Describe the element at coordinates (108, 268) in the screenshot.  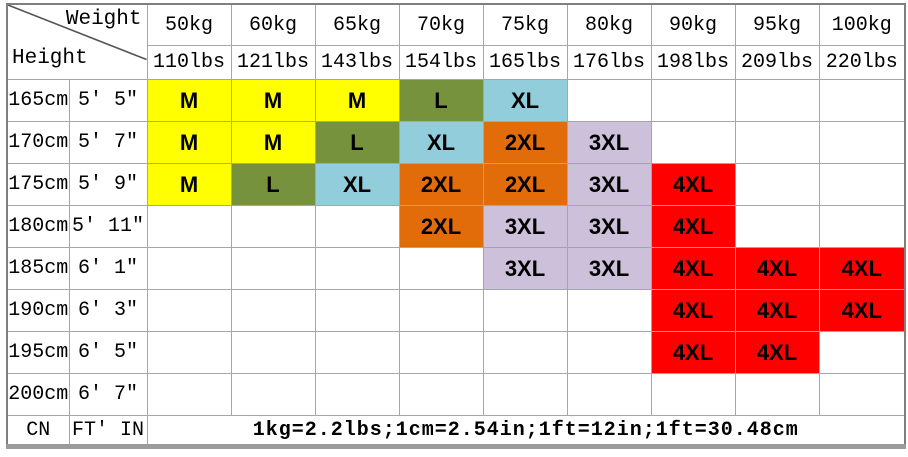
I see `height-ftin-cell: 6' 1"` at that location.